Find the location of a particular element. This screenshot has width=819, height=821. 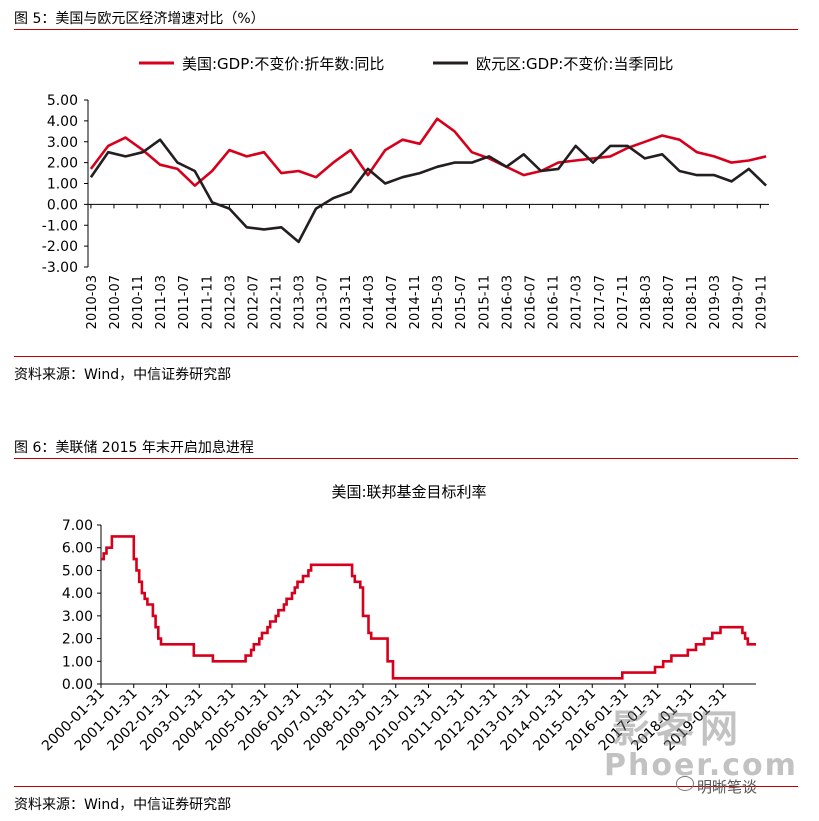

x-tick-label: 2010-11 is located at coordinates (138, 302).